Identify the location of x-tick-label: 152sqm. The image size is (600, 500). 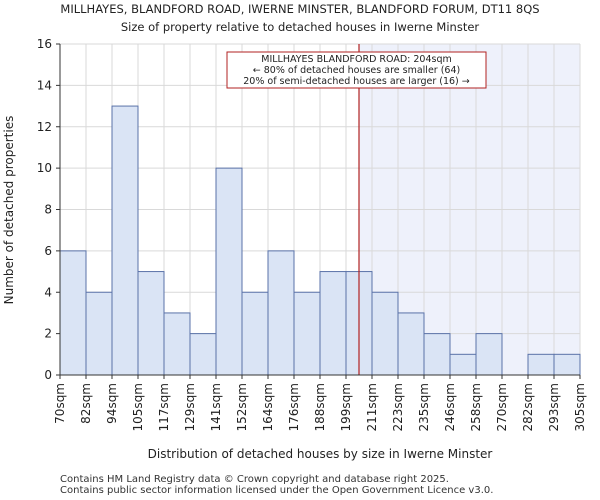
(242, 407).